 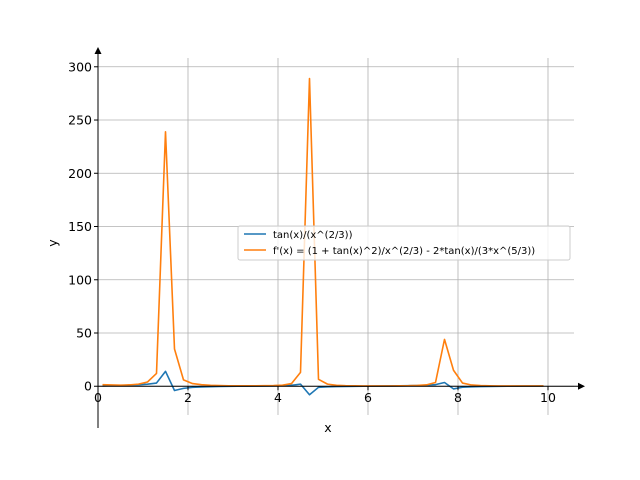 I want to click on y-tick-label: 200, so click(x=80, y=173).